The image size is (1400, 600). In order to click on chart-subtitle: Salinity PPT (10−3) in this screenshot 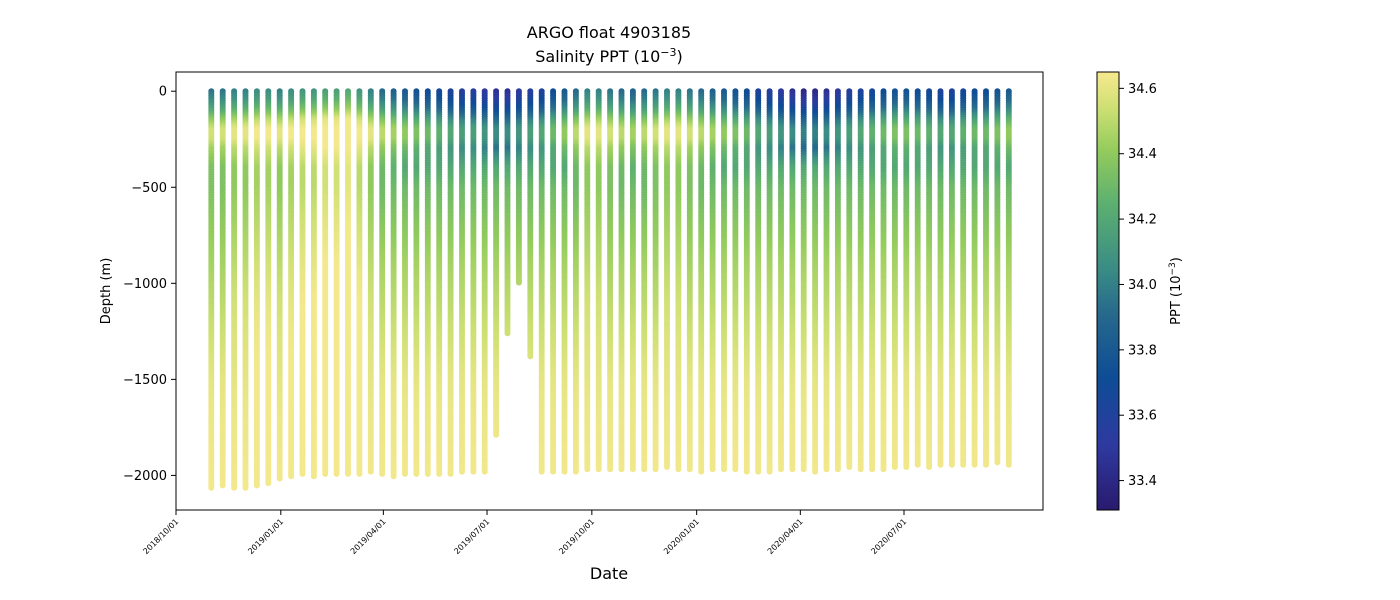, I will do `click(609, 56)`.